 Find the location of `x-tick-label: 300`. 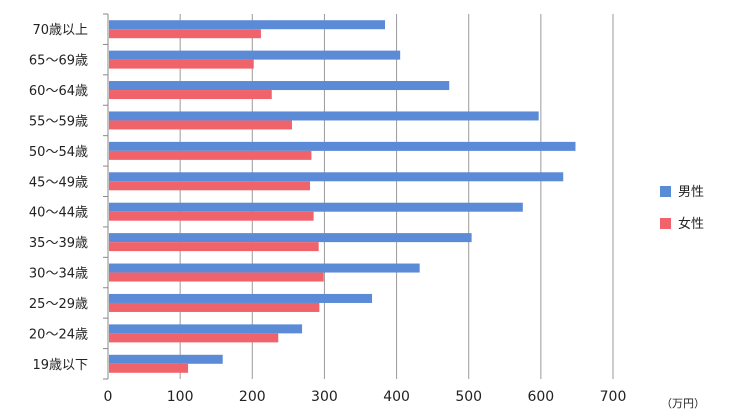

x-tick-label: 300 is located at coordinates (324, 397).